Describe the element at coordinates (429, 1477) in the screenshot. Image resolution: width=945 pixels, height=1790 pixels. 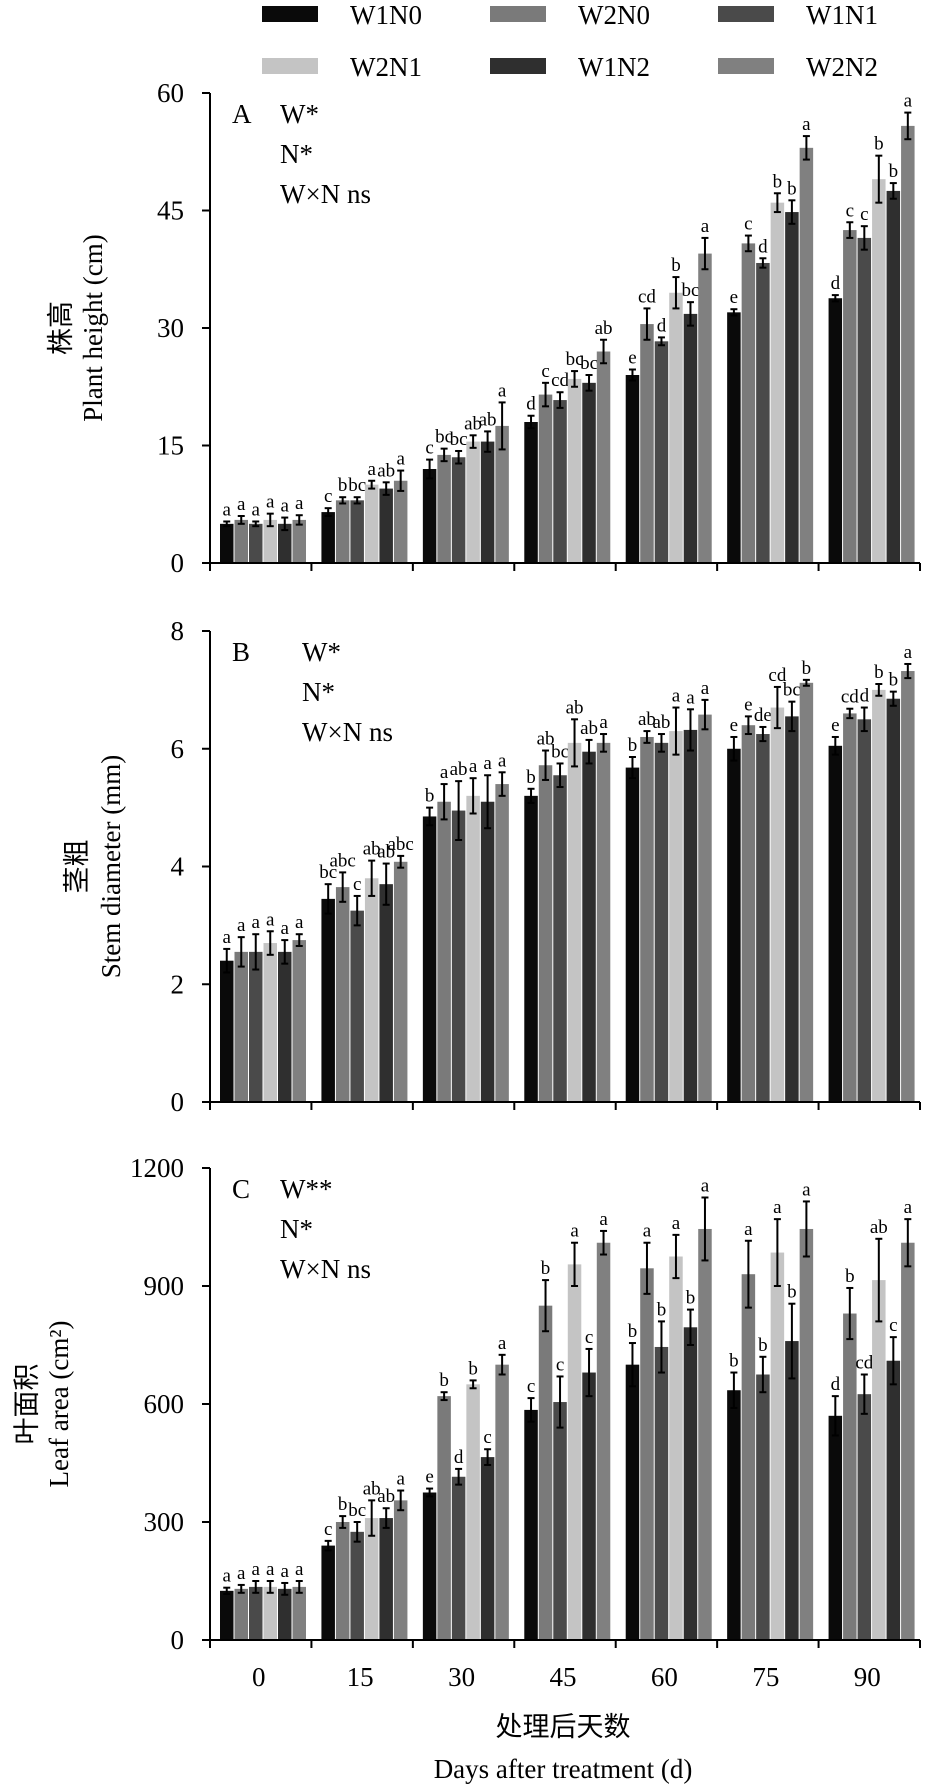
I see `significance-letter: e` at that location.